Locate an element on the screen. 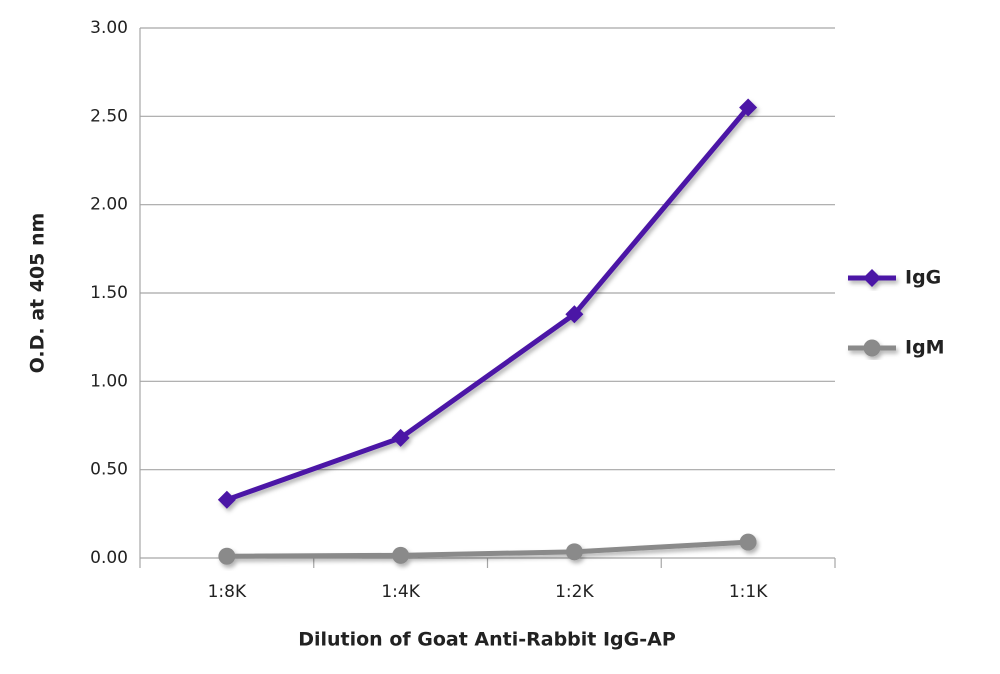 The image size is (1000, 674). x-tick-label: 1:2K is located at coordinates (574, 592).